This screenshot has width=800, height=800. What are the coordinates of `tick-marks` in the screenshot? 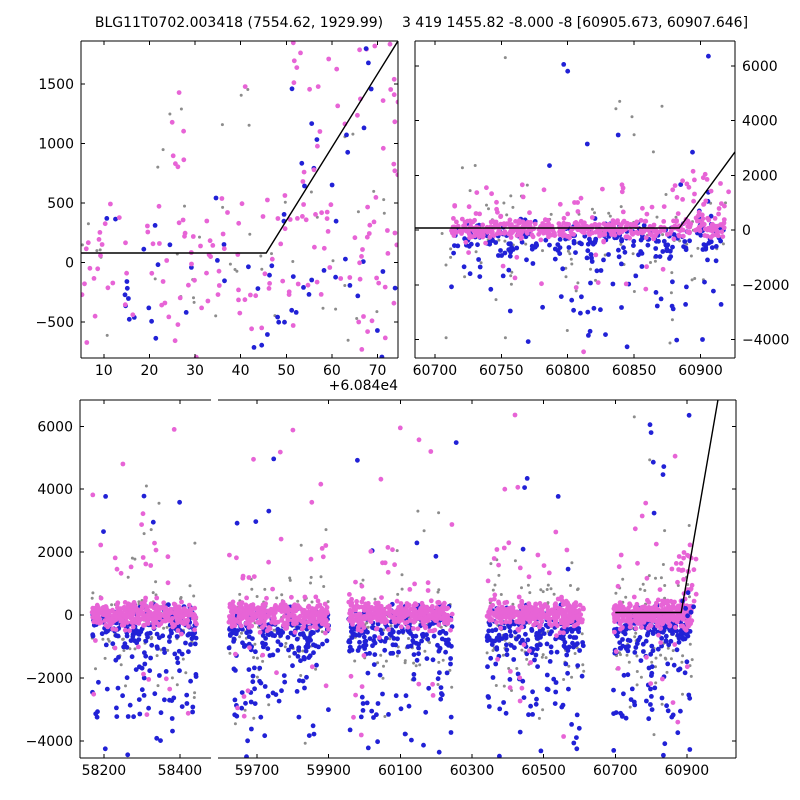 It's located at (130, 579).